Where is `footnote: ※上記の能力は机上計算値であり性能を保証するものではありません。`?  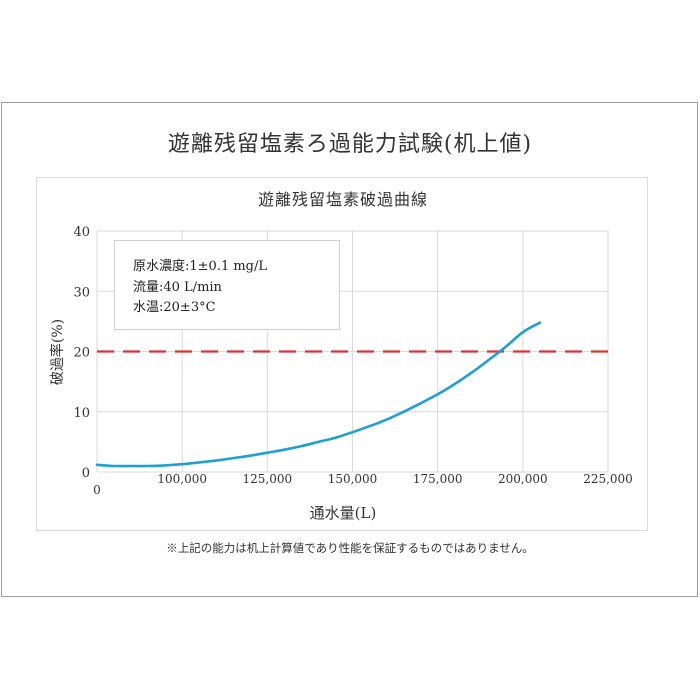
footnote: ※上記の能力は机上計算値であり性能を保証するものではありません。 is located at coordinates (350, 548).